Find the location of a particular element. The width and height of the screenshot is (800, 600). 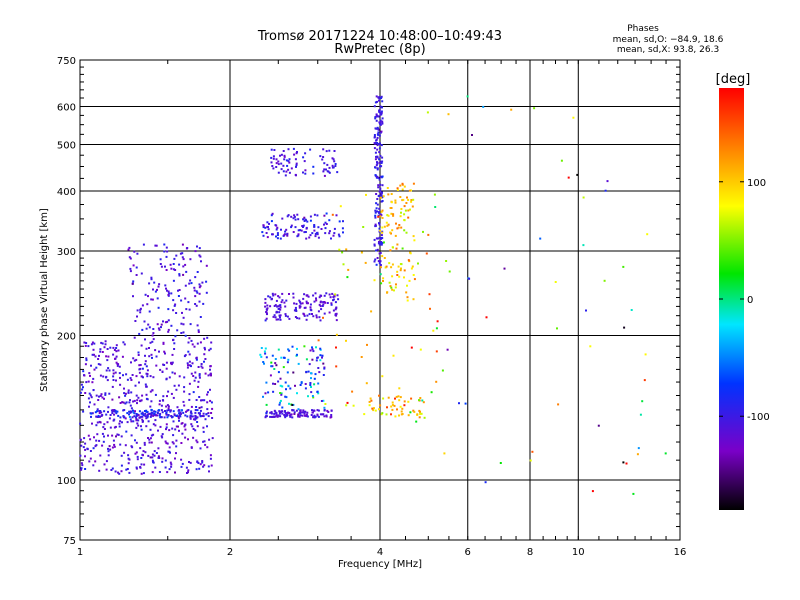

colorbar-tick-label: 0 is located at coordinates (750, 300).